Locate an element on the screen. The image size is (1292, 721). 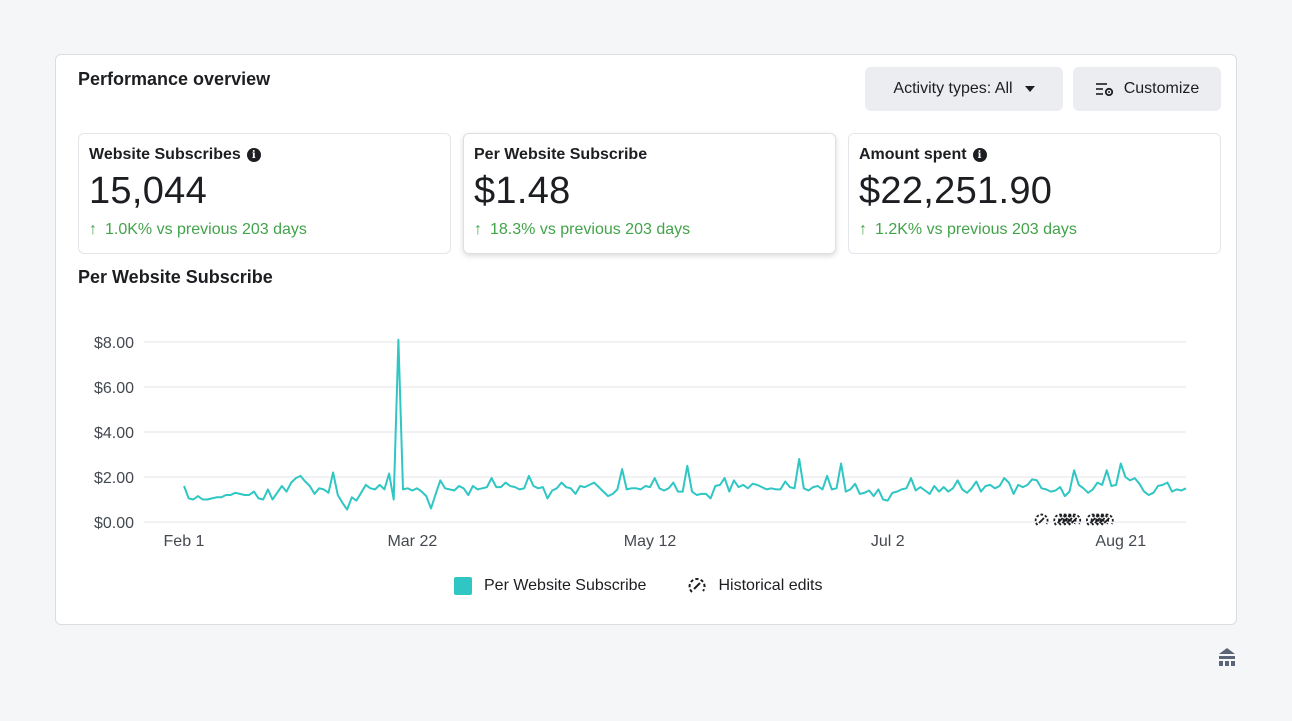
metric-value: $1.48 is located at coordinates (522, 191).